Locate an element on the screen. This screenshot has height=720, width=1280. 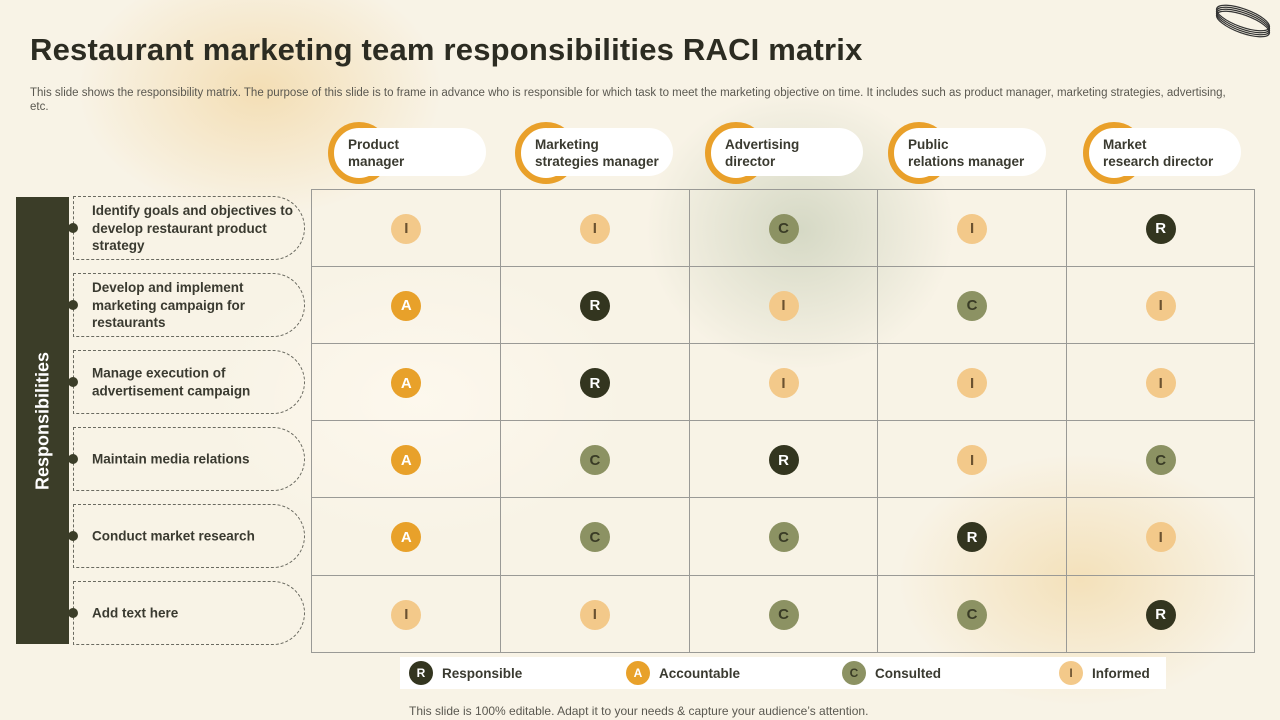
legend-badge: A is located at coordinates (638, 673).